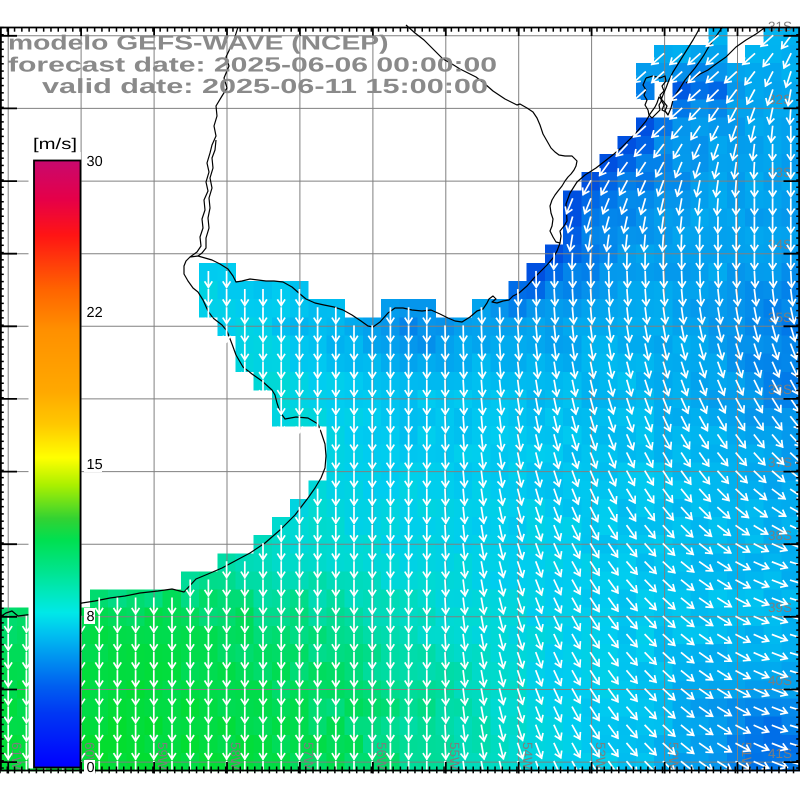  What do you see at coordinates (780, 26) in the screenshot?
I see `svg-text: 31S` at bounding box center [780, 26].